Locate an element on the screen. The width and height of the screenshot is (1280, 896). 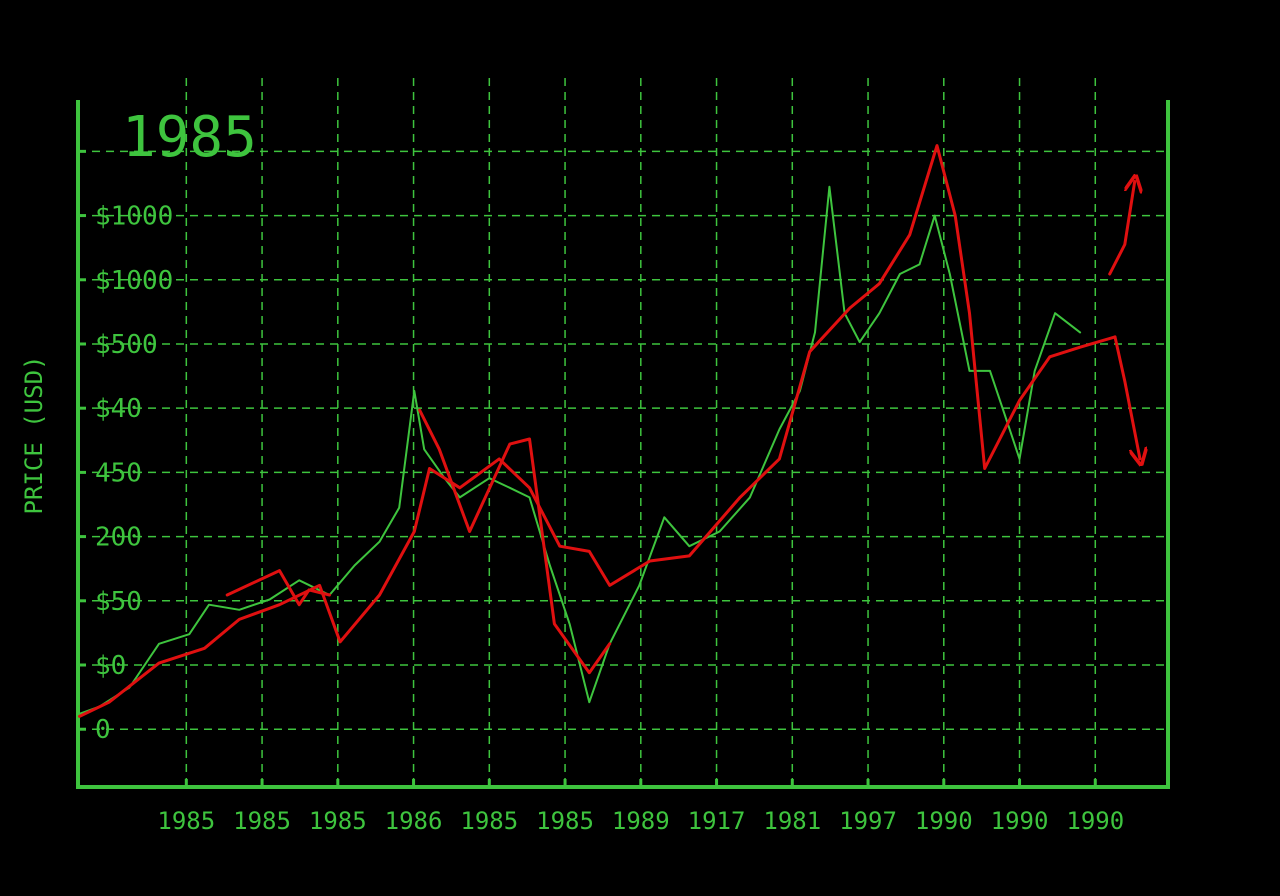
y-tick-label: 200 is located at coordinates (118, 538).